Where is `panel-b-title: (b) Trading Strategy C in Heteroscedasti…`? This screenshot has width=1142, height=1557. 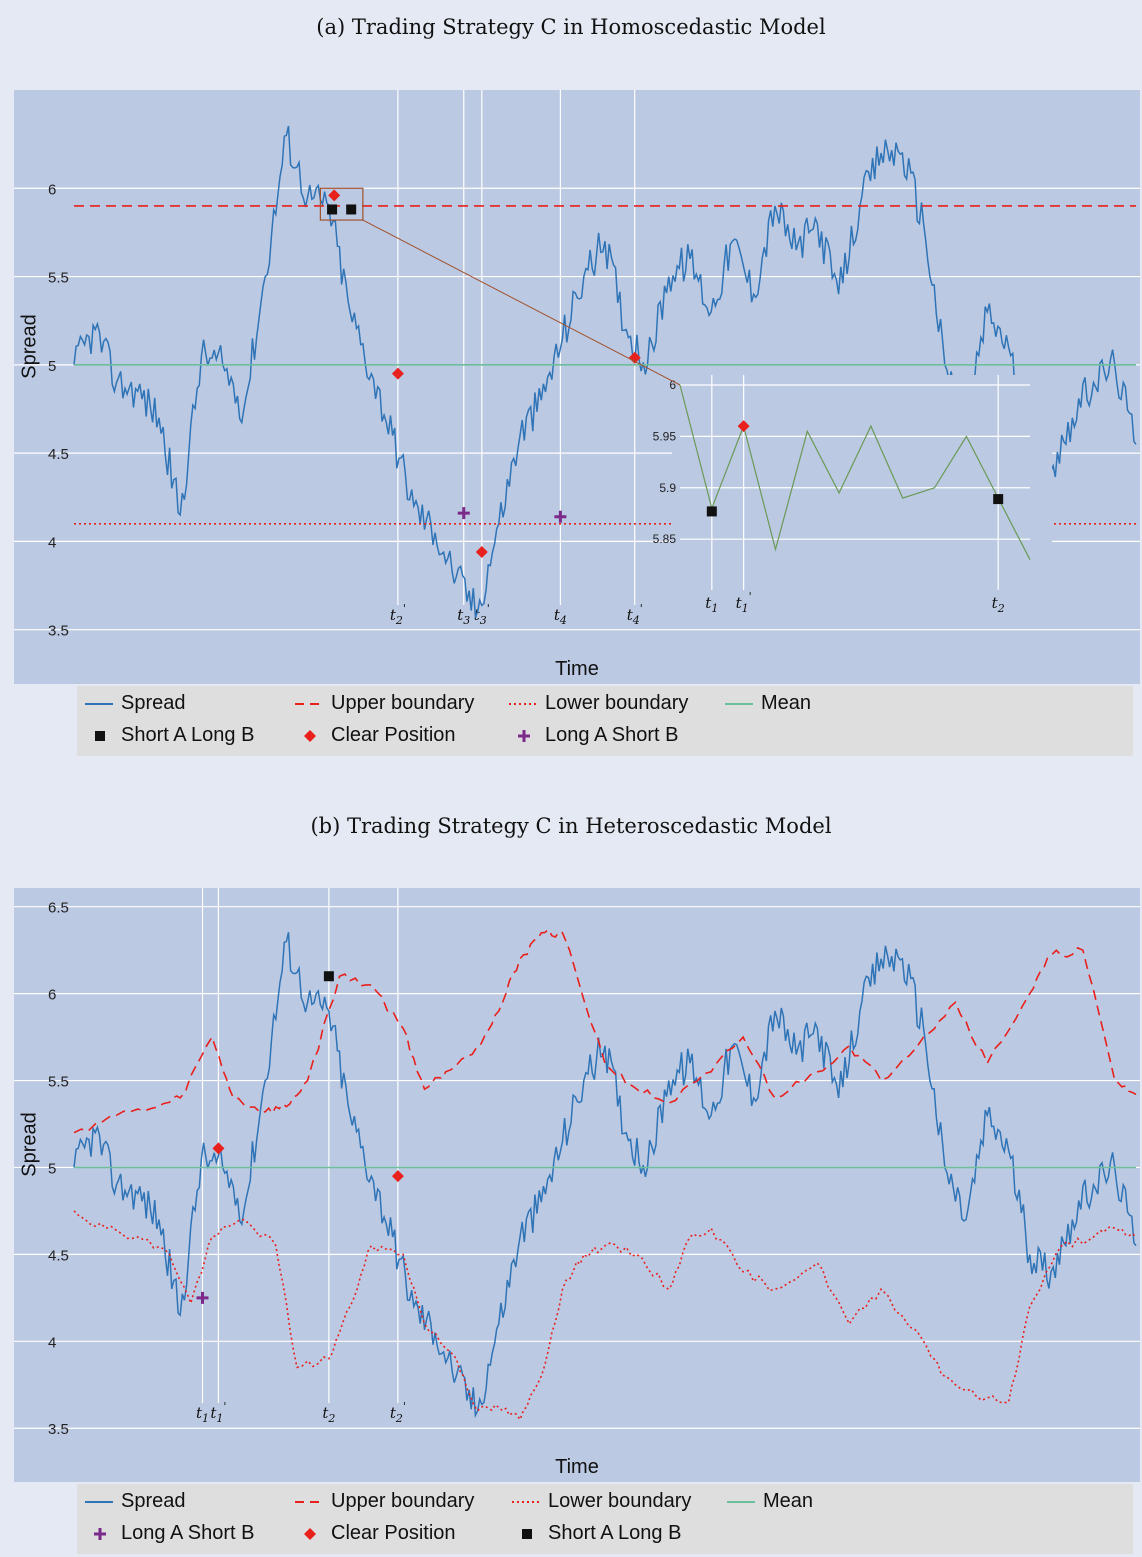 panel-b-title: (b) Trading Strategy C in Heteroscedasti… is located at coordinates (571, 826).